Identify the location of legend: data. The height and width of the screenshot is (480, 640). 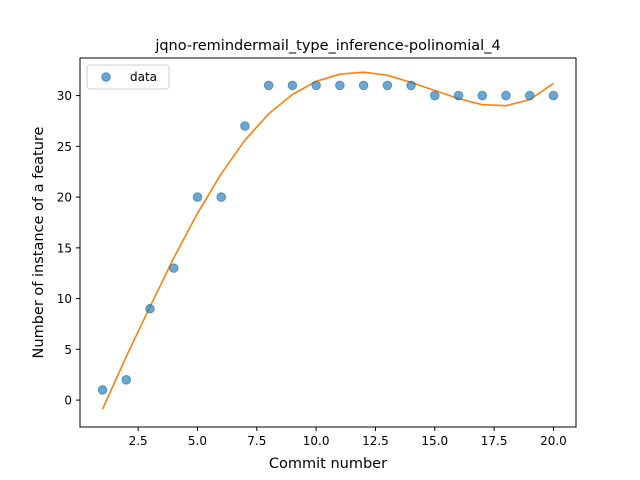
(128, 77).